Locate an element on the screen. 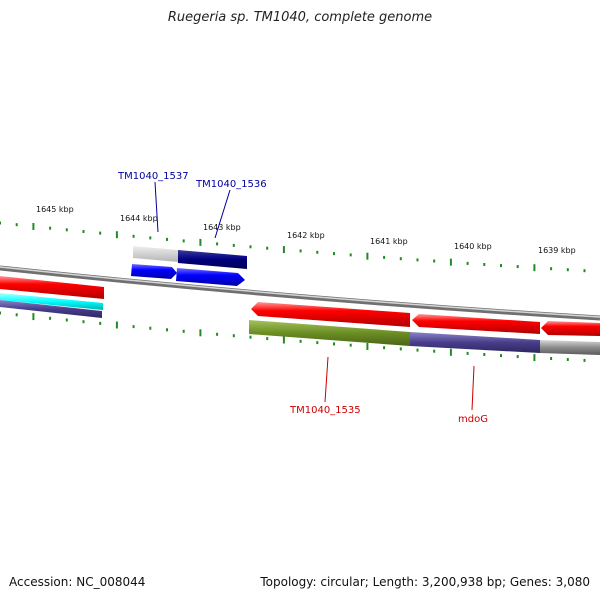 The height and width of the screenshot is (600, 600). reverse-gene-left-red is located at coordinates (52, 287).